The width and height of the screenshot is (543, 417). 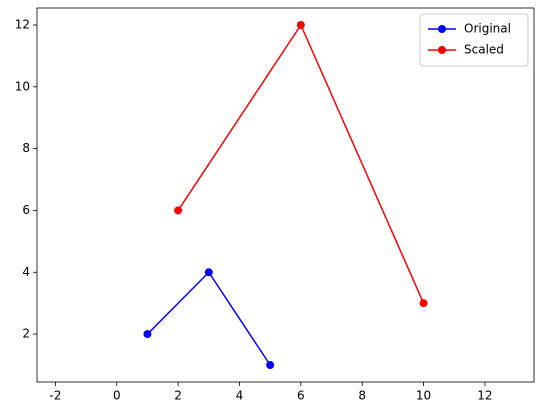 What do you see at coordinates (484, 396) in the screenshot?
I see `x-tick-label: 12` at bounding box center [484, 396].